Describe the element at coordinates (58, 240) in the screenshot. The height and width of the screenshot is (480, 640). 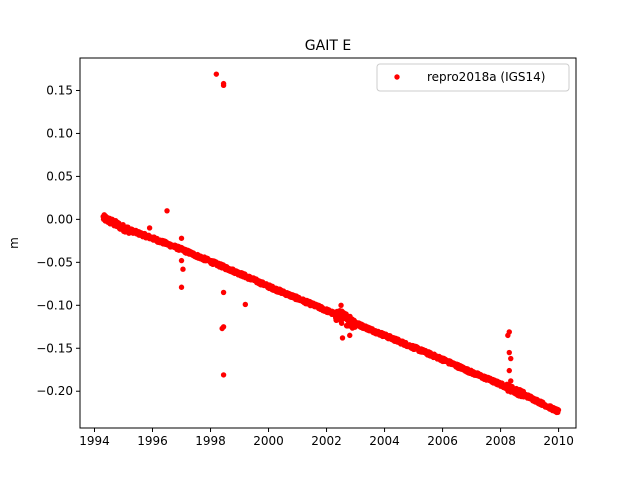
I see `y-axis: −0.20 −0.15 −0.10 −0.05 0.00 0.05 0.10 0.15` at that location.